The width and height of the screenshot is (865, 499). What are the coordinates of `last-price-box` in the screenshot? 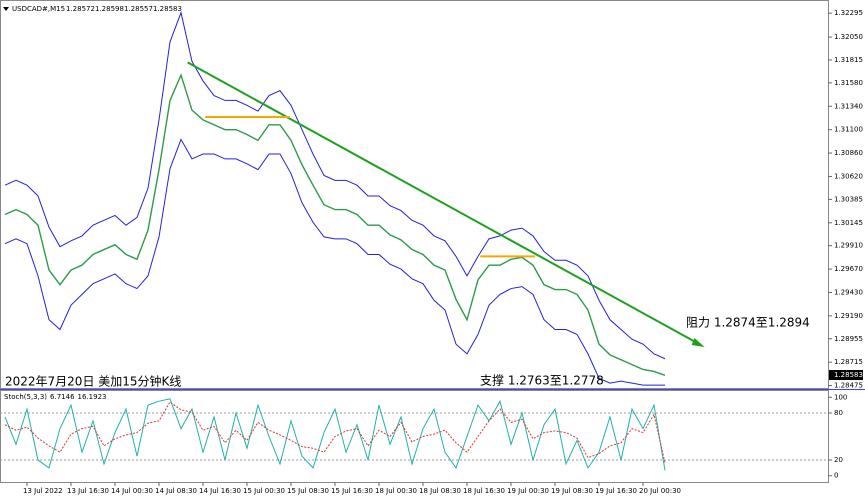 It's located at (846, 375).